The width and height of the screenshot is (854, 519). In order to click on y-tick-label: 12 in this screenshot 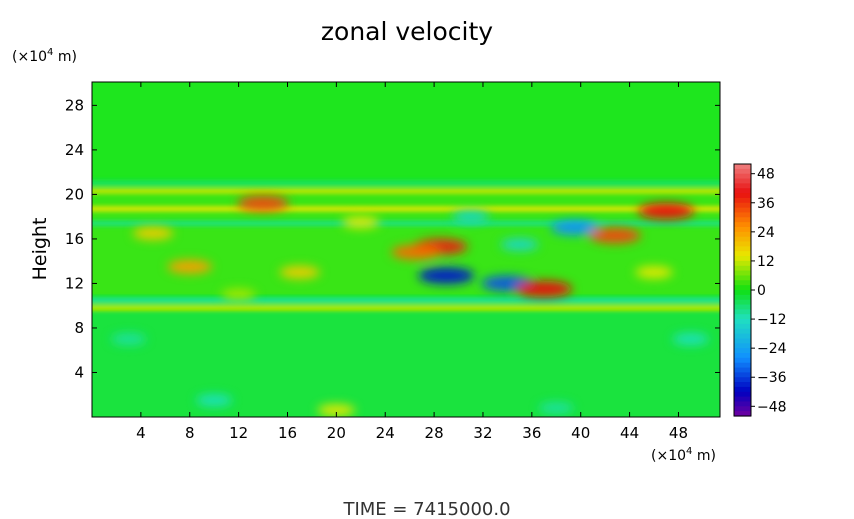, I will do `click(74, 283)`.